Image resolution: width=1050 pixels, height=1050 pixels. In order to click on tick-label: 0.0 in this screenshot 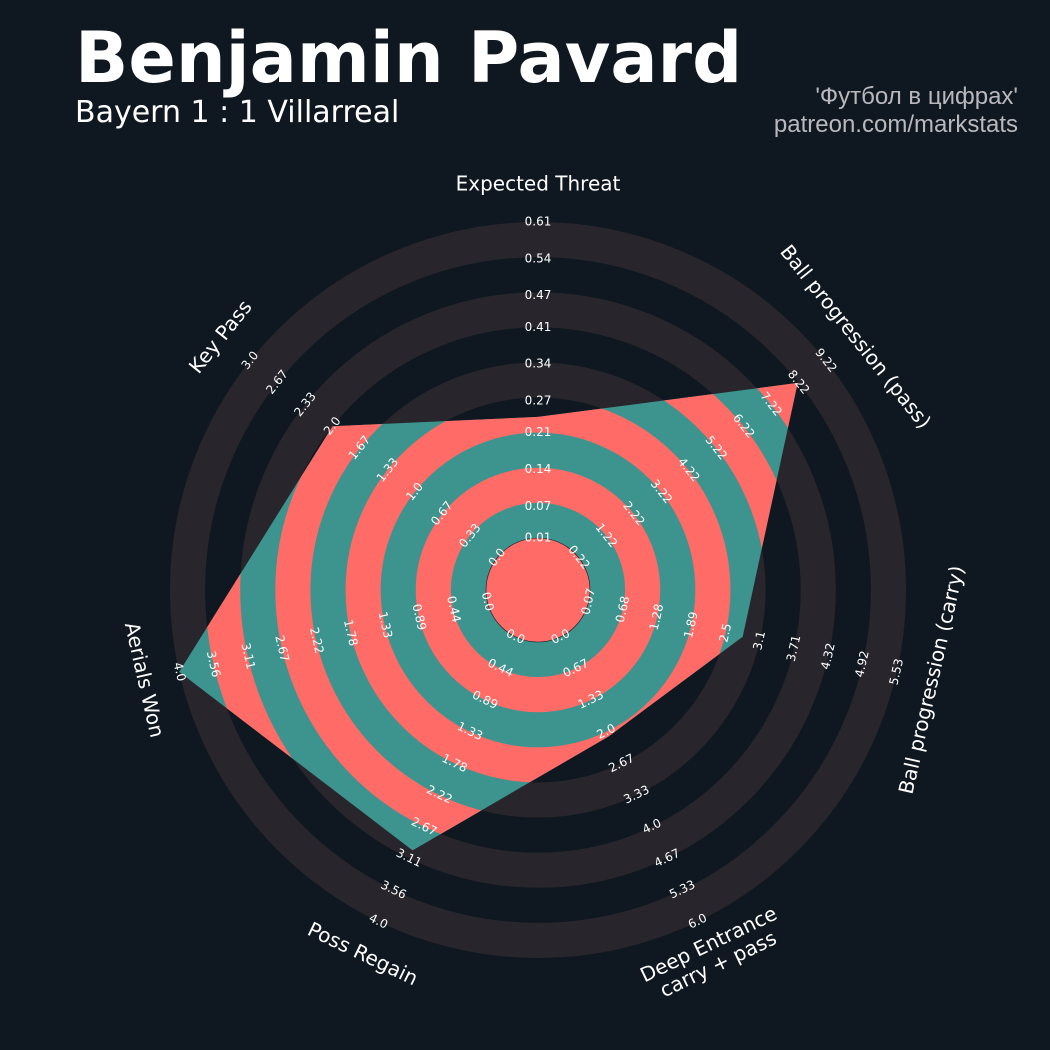, I will do `click(488, 602)`.